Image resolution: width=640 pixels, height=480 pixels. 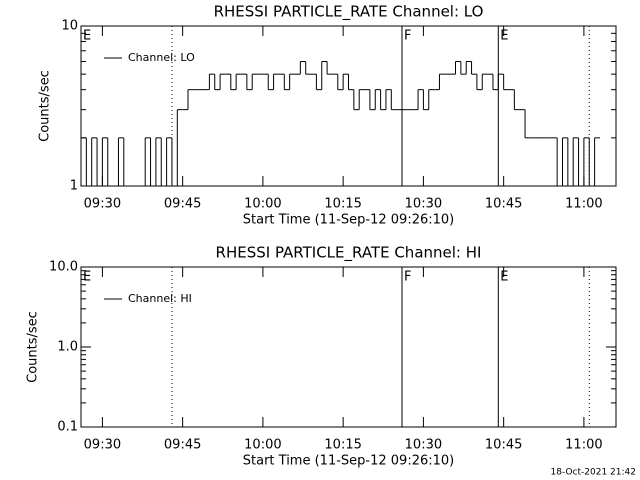 What do you see at coordinates (63, 267) in the screenshot?
I see `y-tick-label: 10.0` at bounding box center [63, 267].